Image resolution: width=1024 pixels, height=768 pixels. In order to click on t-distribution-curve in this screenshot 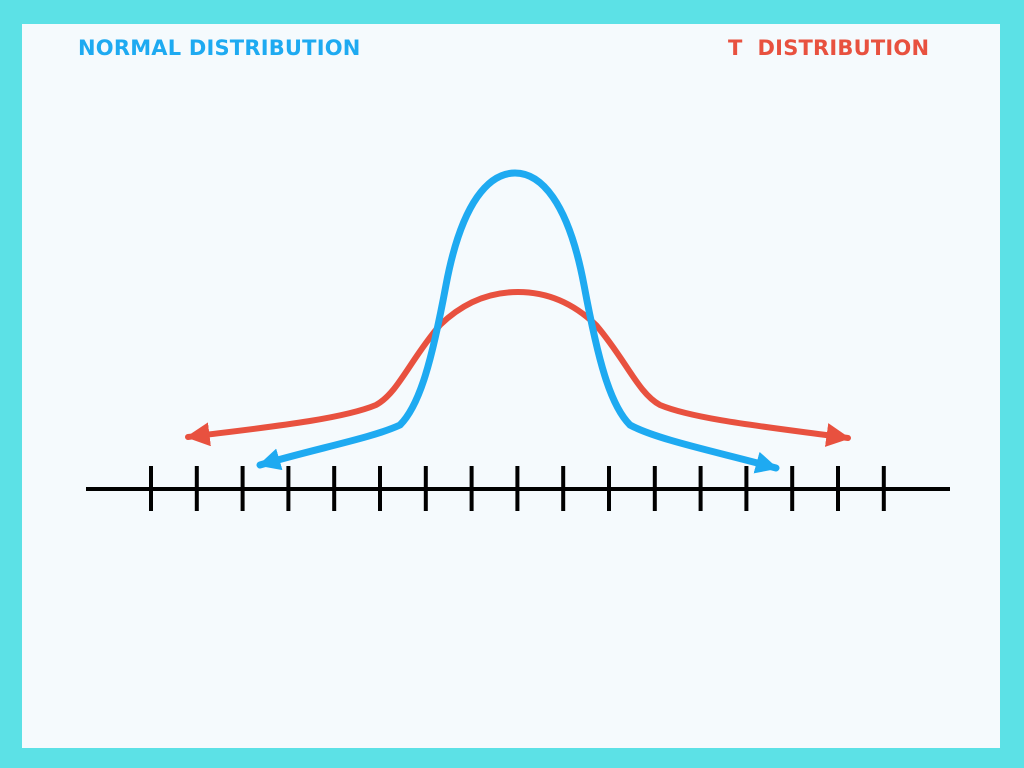, I will do `click(518, 368)`.